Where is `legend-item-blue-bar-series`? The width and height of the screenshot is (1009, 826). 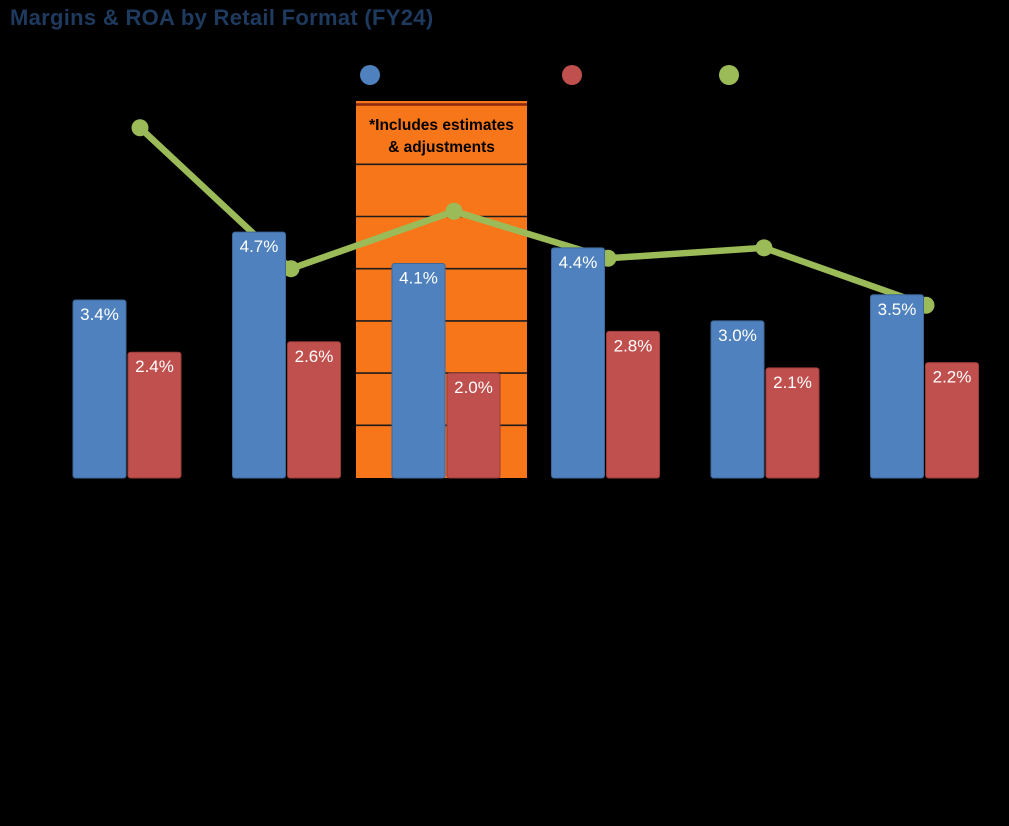
legend-item-blue-bar-series is located at coordinates (374, 75).